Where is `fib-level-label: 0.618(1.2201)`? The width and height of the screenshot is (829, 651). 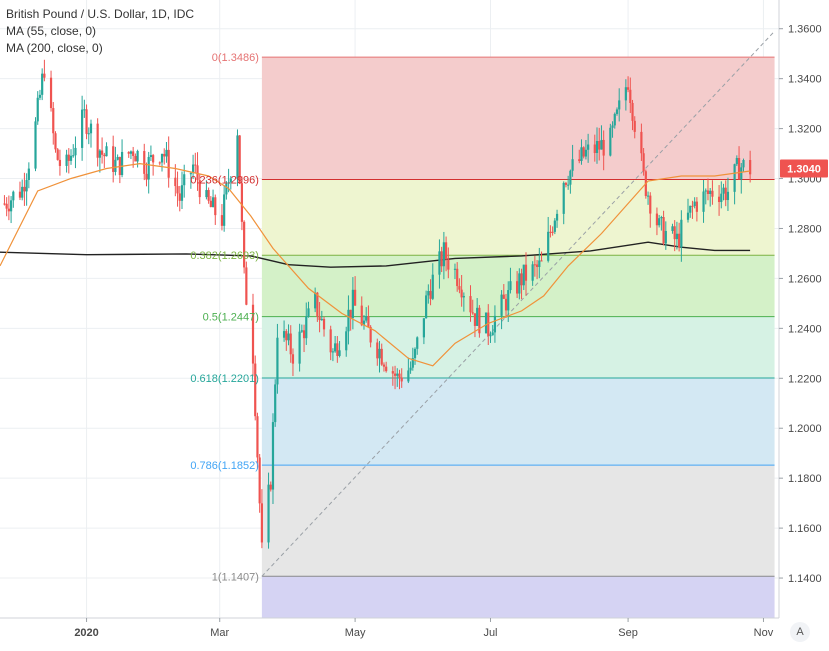
fib-level-label: 0.618(1.2201) is located at coordinates (224, 379).